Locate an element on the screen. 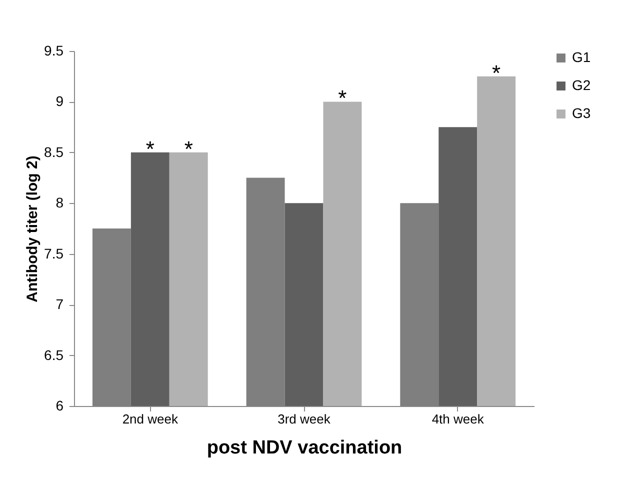  y-tick-label: 9.5 is located at coordinates (54, 50).